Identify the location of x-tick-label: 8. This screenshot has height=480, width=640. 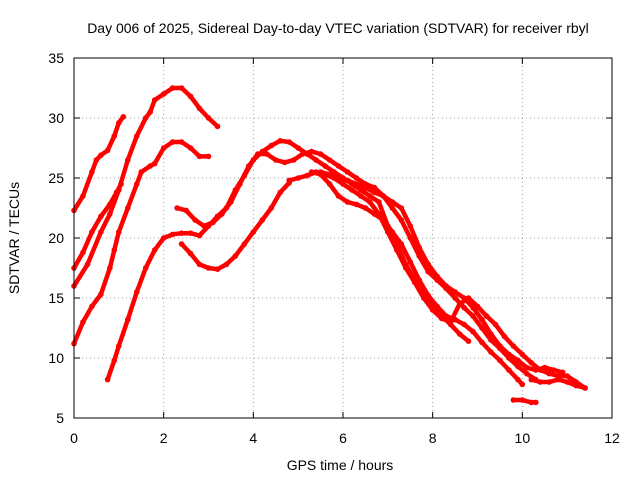
(433, 438).